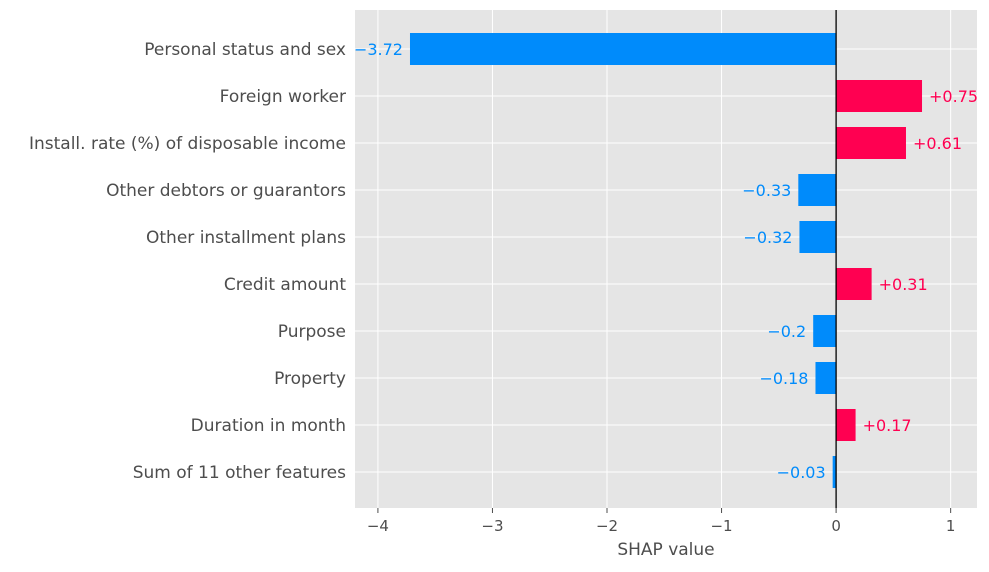 This screenshot has height=572, width=989. I want to click on x-tick-label: −4, so click(378, 526).